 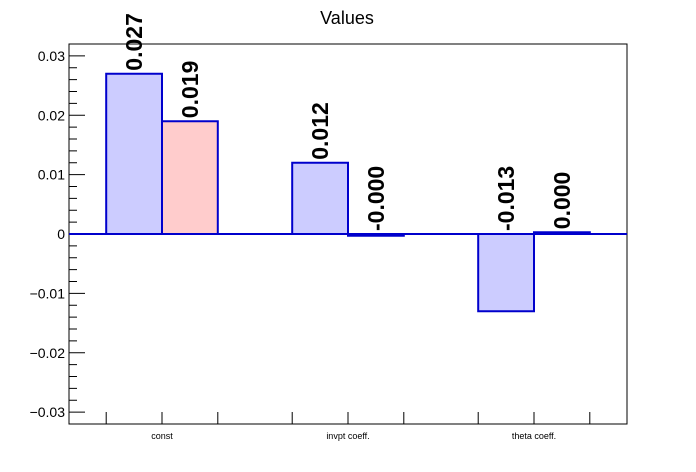 I want to click on y-tick-label: 0, so click(x=61, y=234).